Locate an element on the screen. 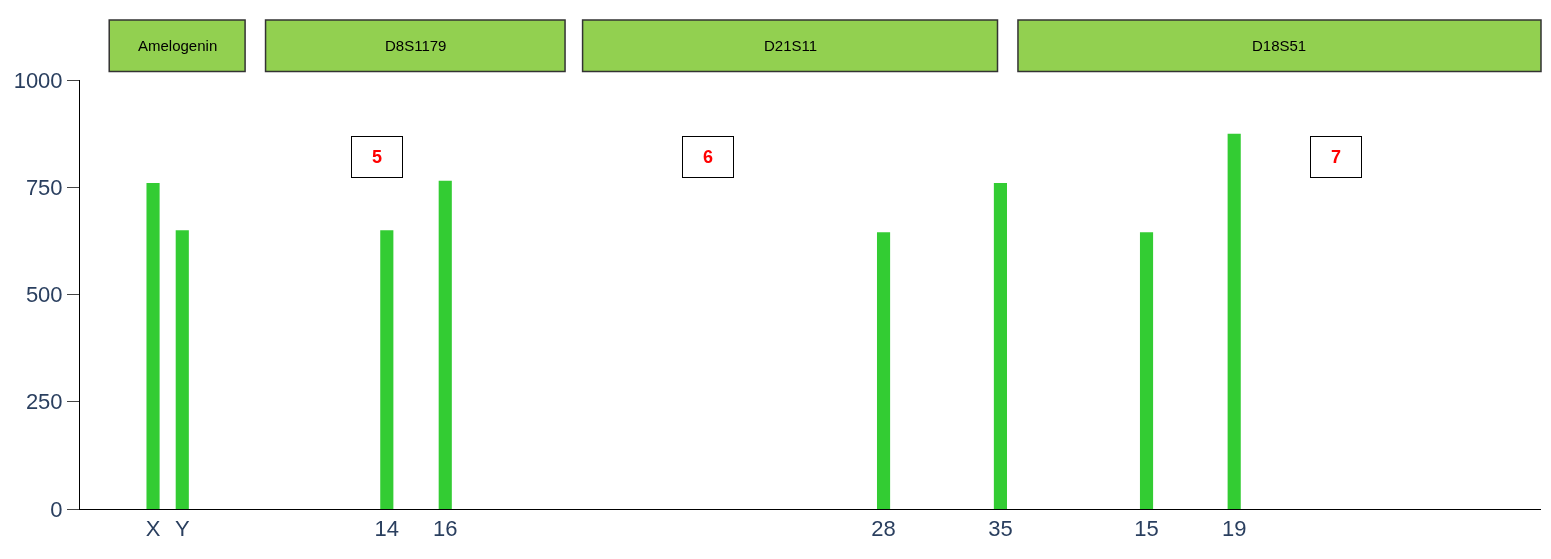  x-tick-label: X is located at coordinates (153, 529).